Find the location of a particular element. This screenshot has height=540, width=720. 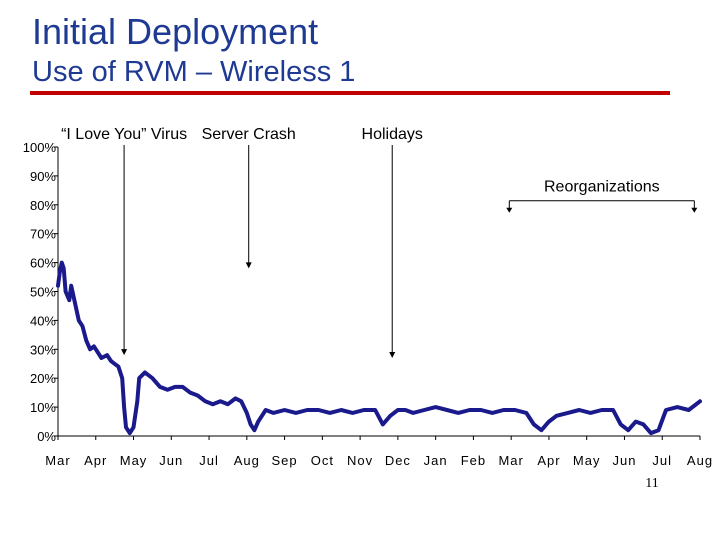

title-divider is located at coordinates (350, 93).